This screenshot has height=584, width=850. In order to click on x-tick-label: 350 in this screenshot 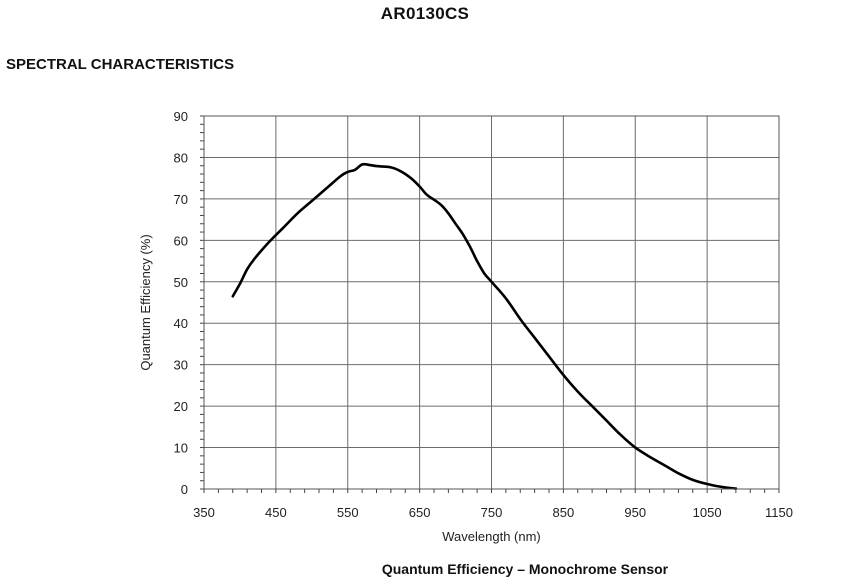, I will do `click(204, 512)`.